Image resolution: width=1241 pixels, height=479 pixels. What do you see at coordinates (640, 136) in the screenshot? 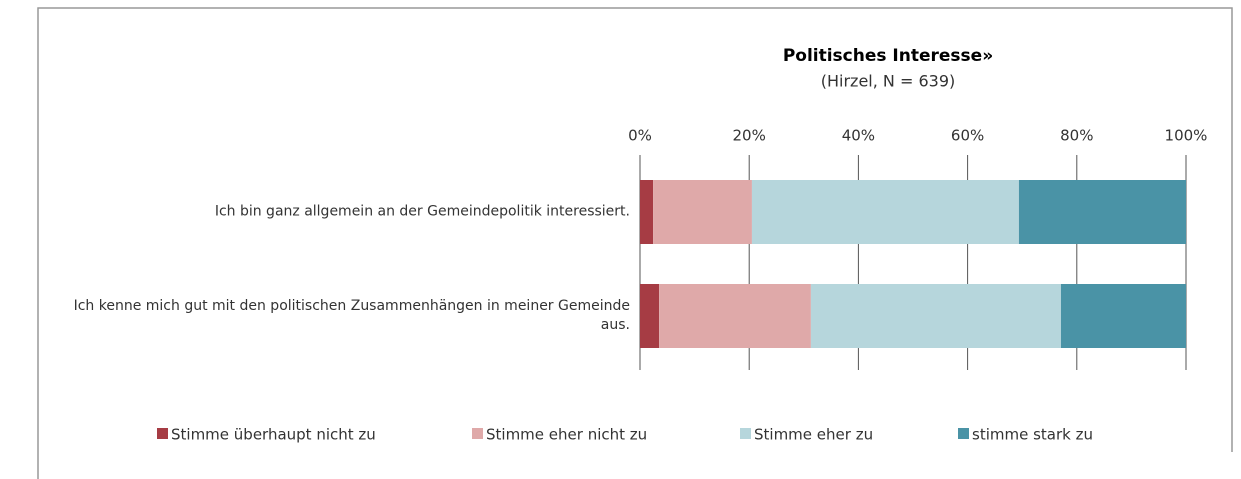
I see `x-tick-label: 0%` at bounding box center [640, 136].